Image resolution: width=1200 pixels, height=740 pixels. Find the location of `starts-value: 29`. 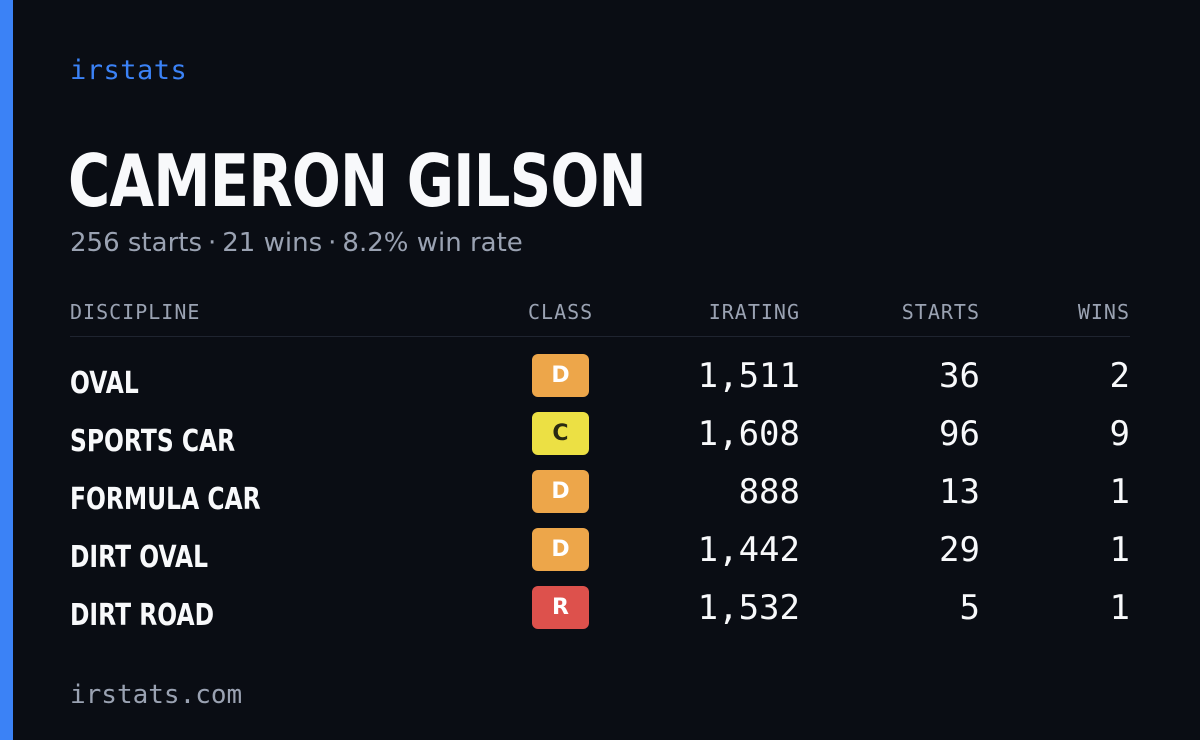

starts-value: 29 is located at coordinates (959, 550).